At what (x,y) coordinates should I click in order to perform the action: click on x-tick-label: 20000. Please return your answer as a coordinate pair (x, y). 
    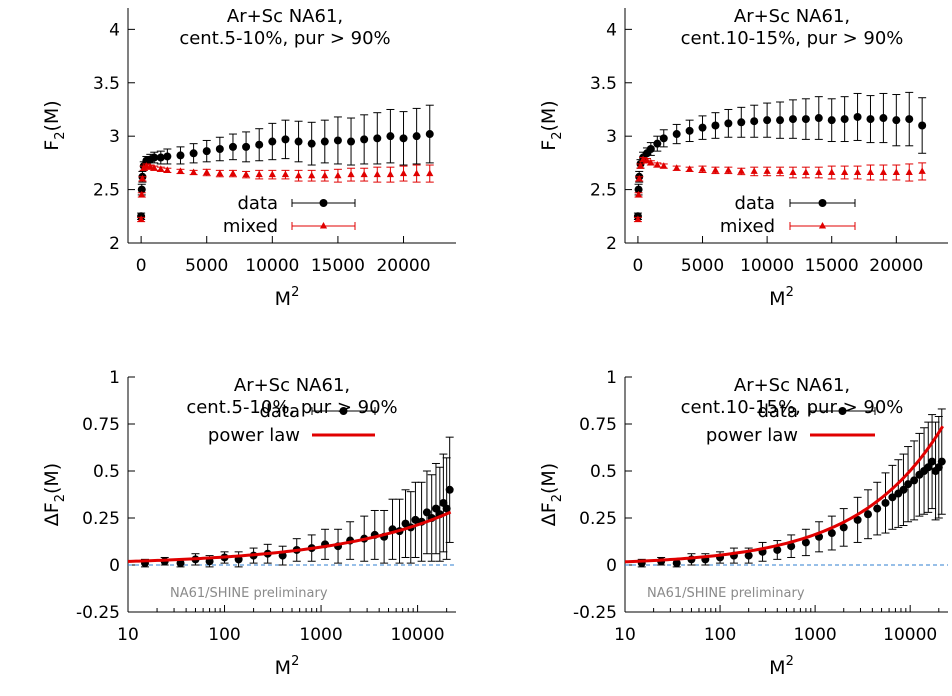
    Looking at the image, I should click on (403, 266).